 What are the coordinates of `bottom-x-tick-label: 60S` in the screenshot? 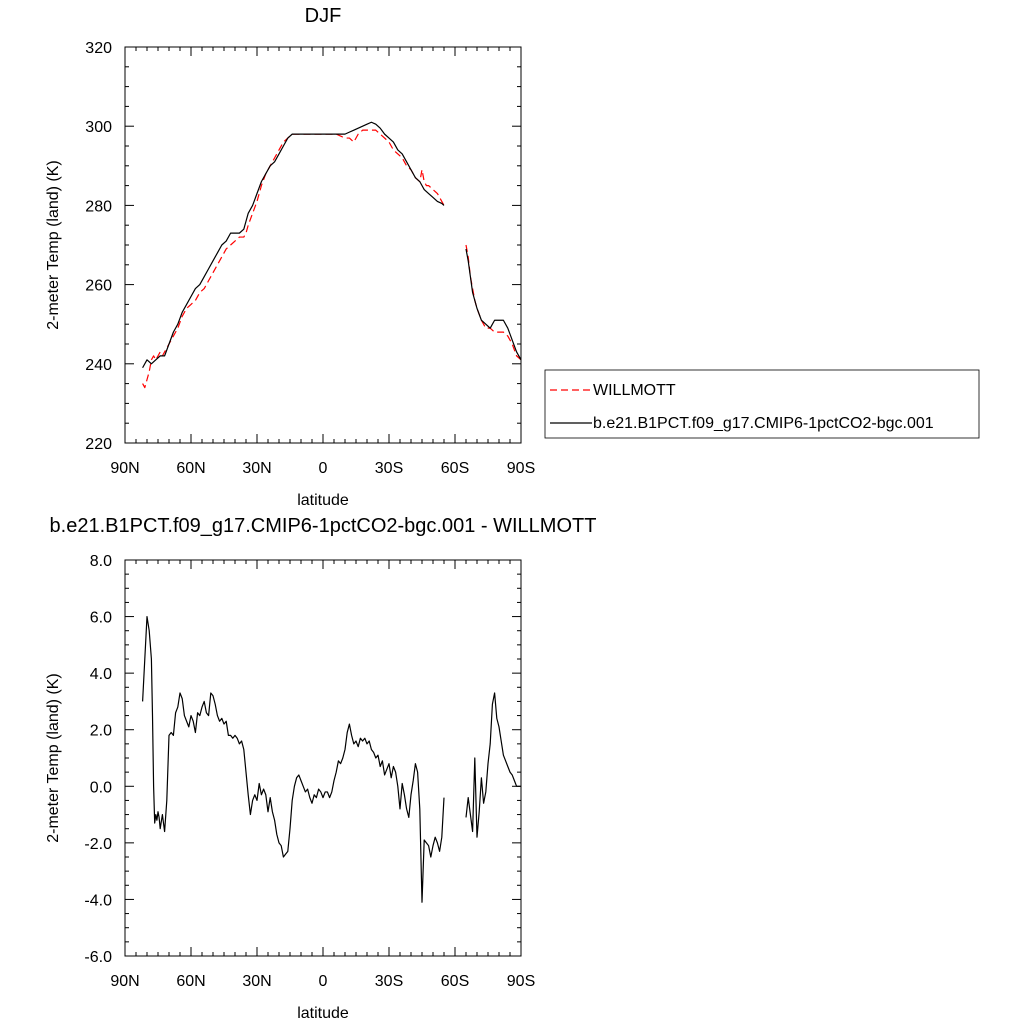 It's located at (455, 981).